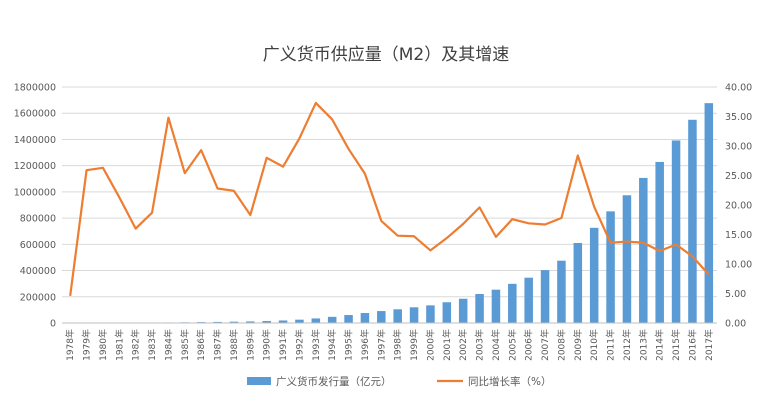 The width and height of the screenshot is (772, 409). What do you see at coordinates (349, 345) in the screenshot?
I see `x-tick-label: 1995年` at bounding box center [349, 345].